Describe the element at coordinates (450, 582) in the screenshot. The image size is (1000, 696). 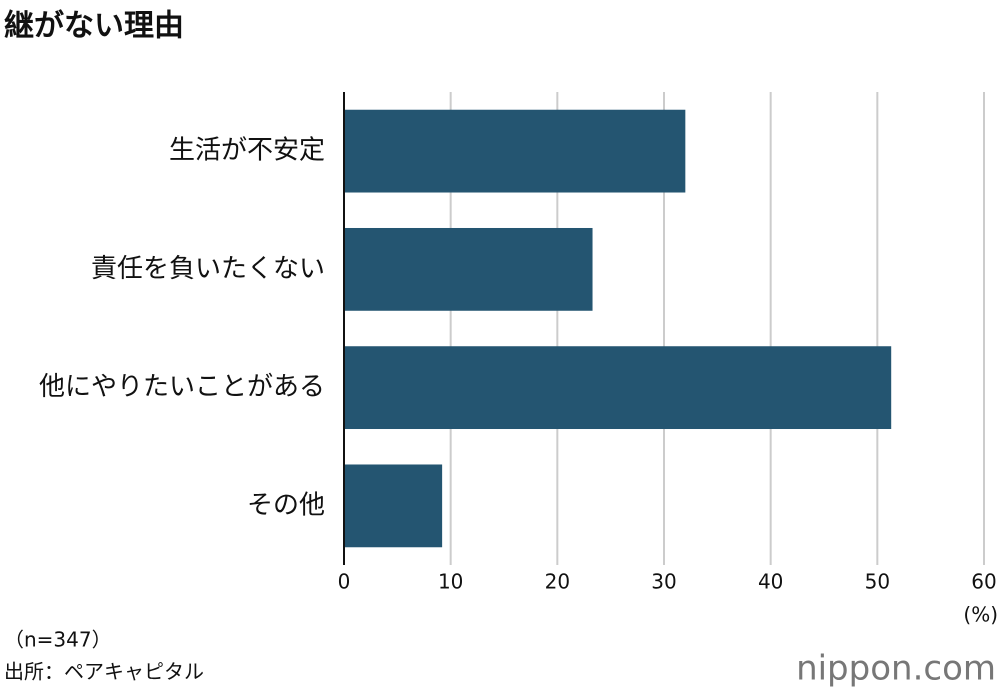
I see `x-tick-label: 10` at that location.